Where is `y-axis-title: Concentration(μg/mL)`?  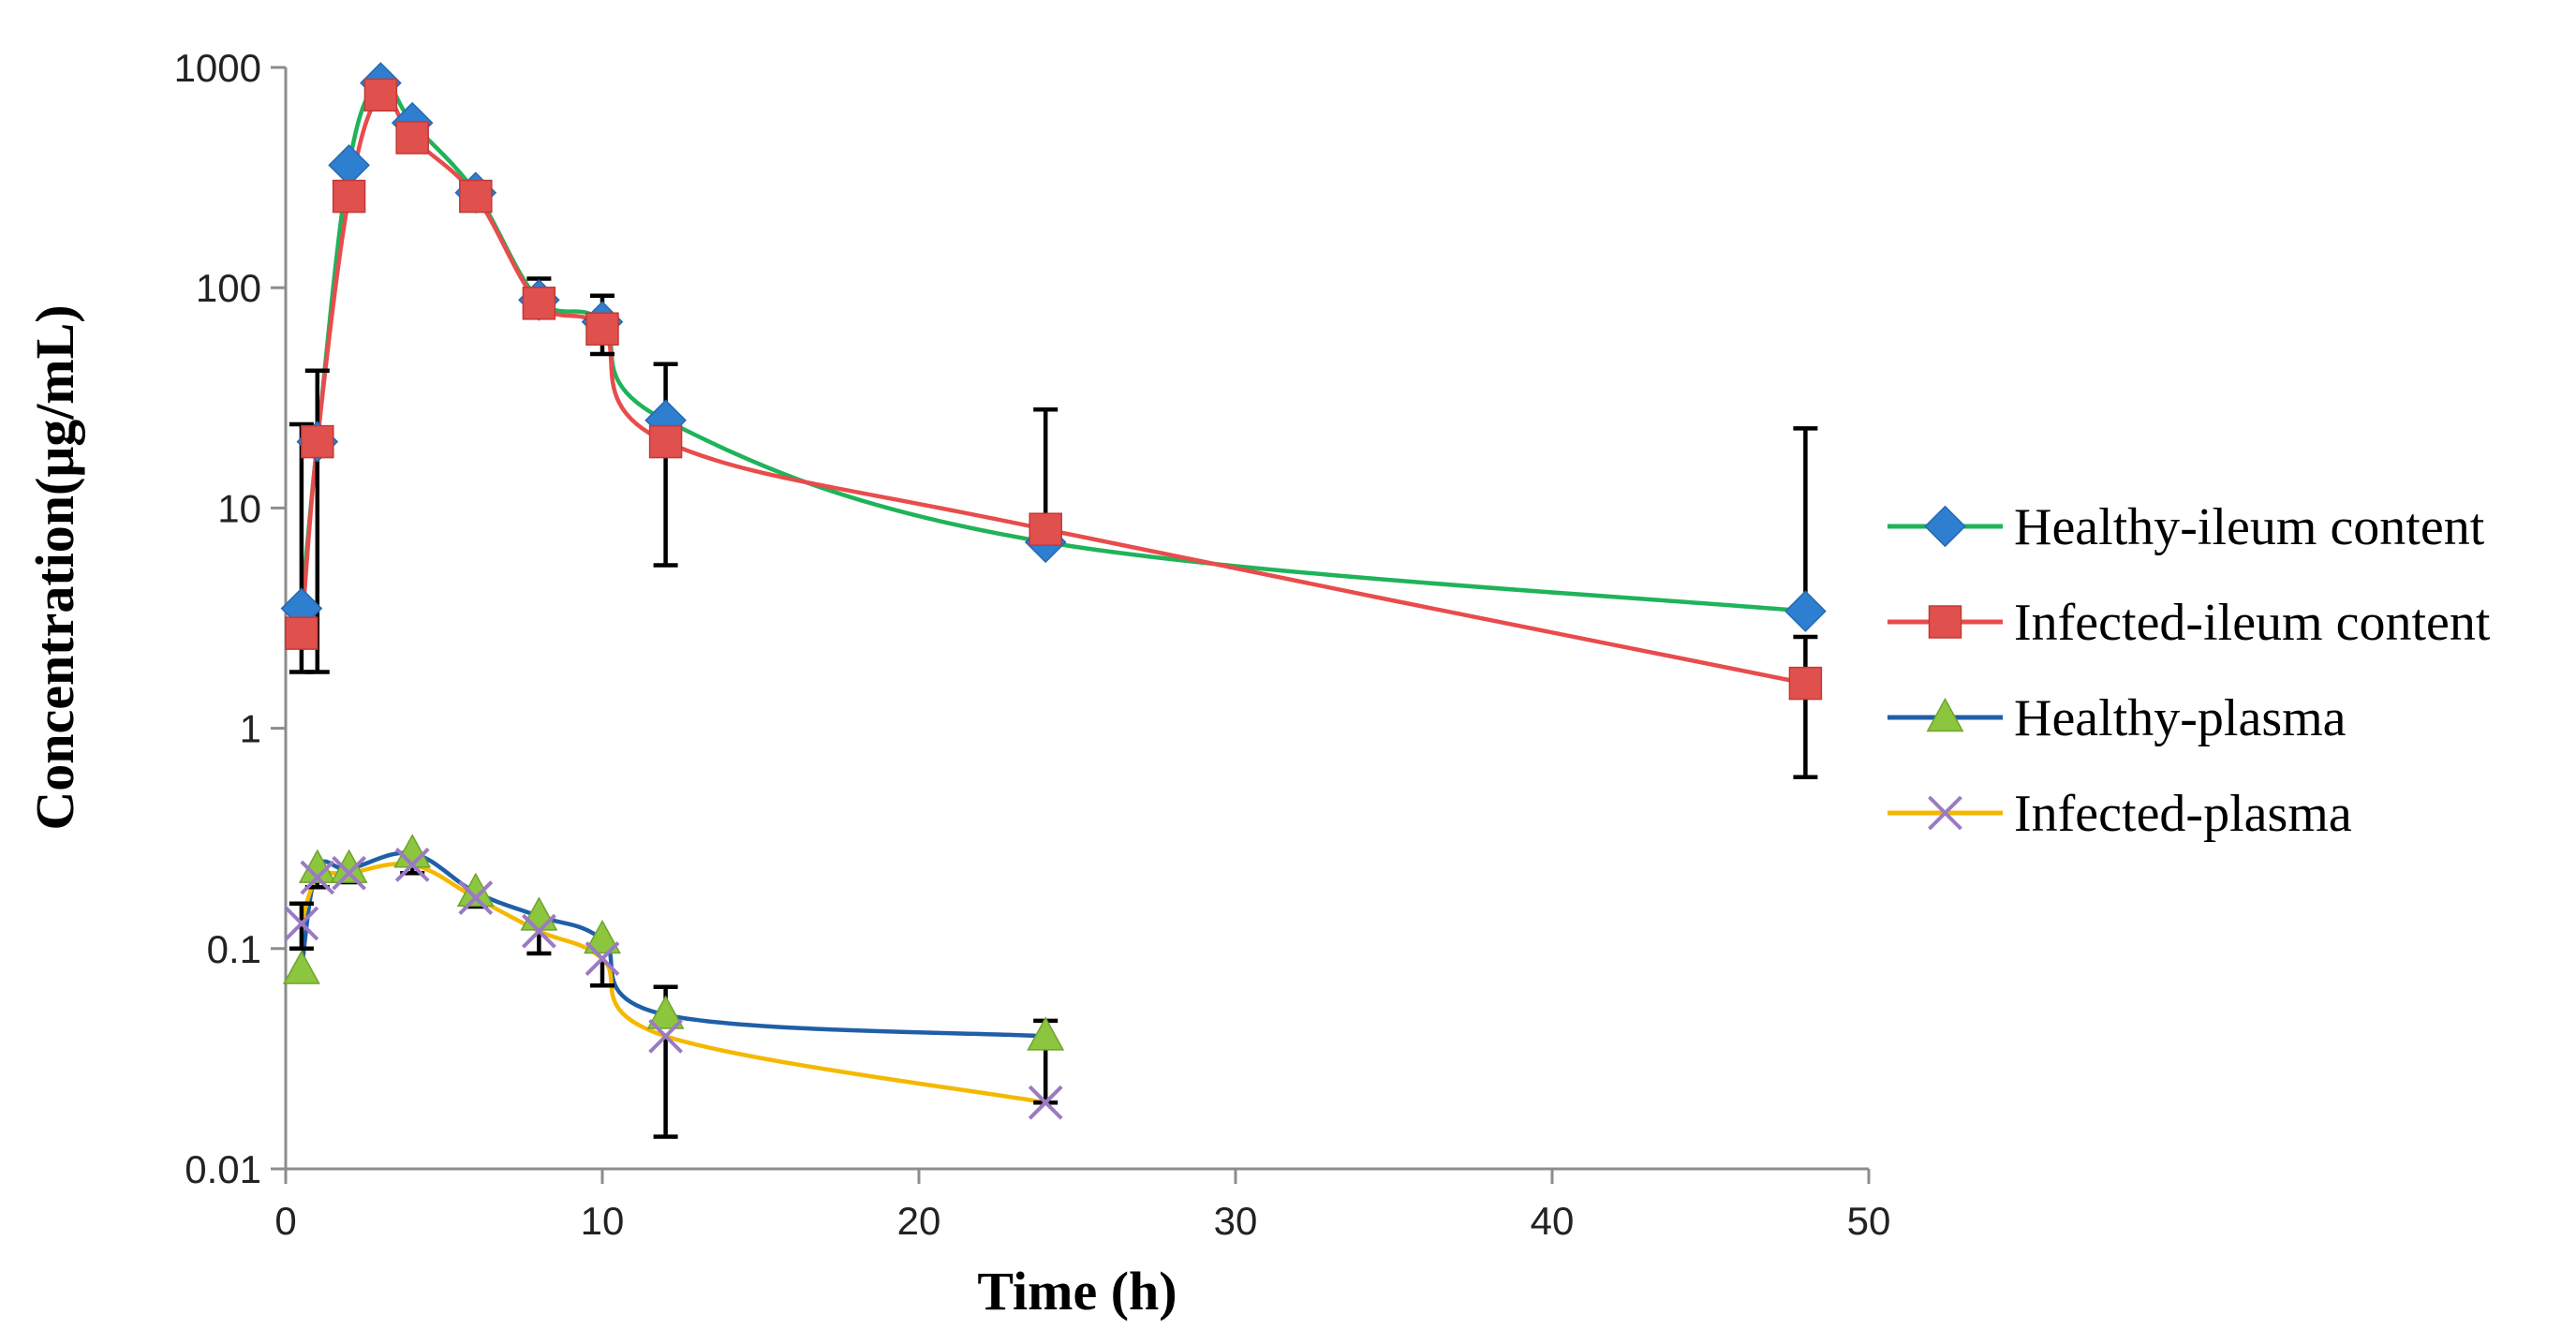
y-axis-title: Concentration(μg/mL) is located at coordinates (54, 567).